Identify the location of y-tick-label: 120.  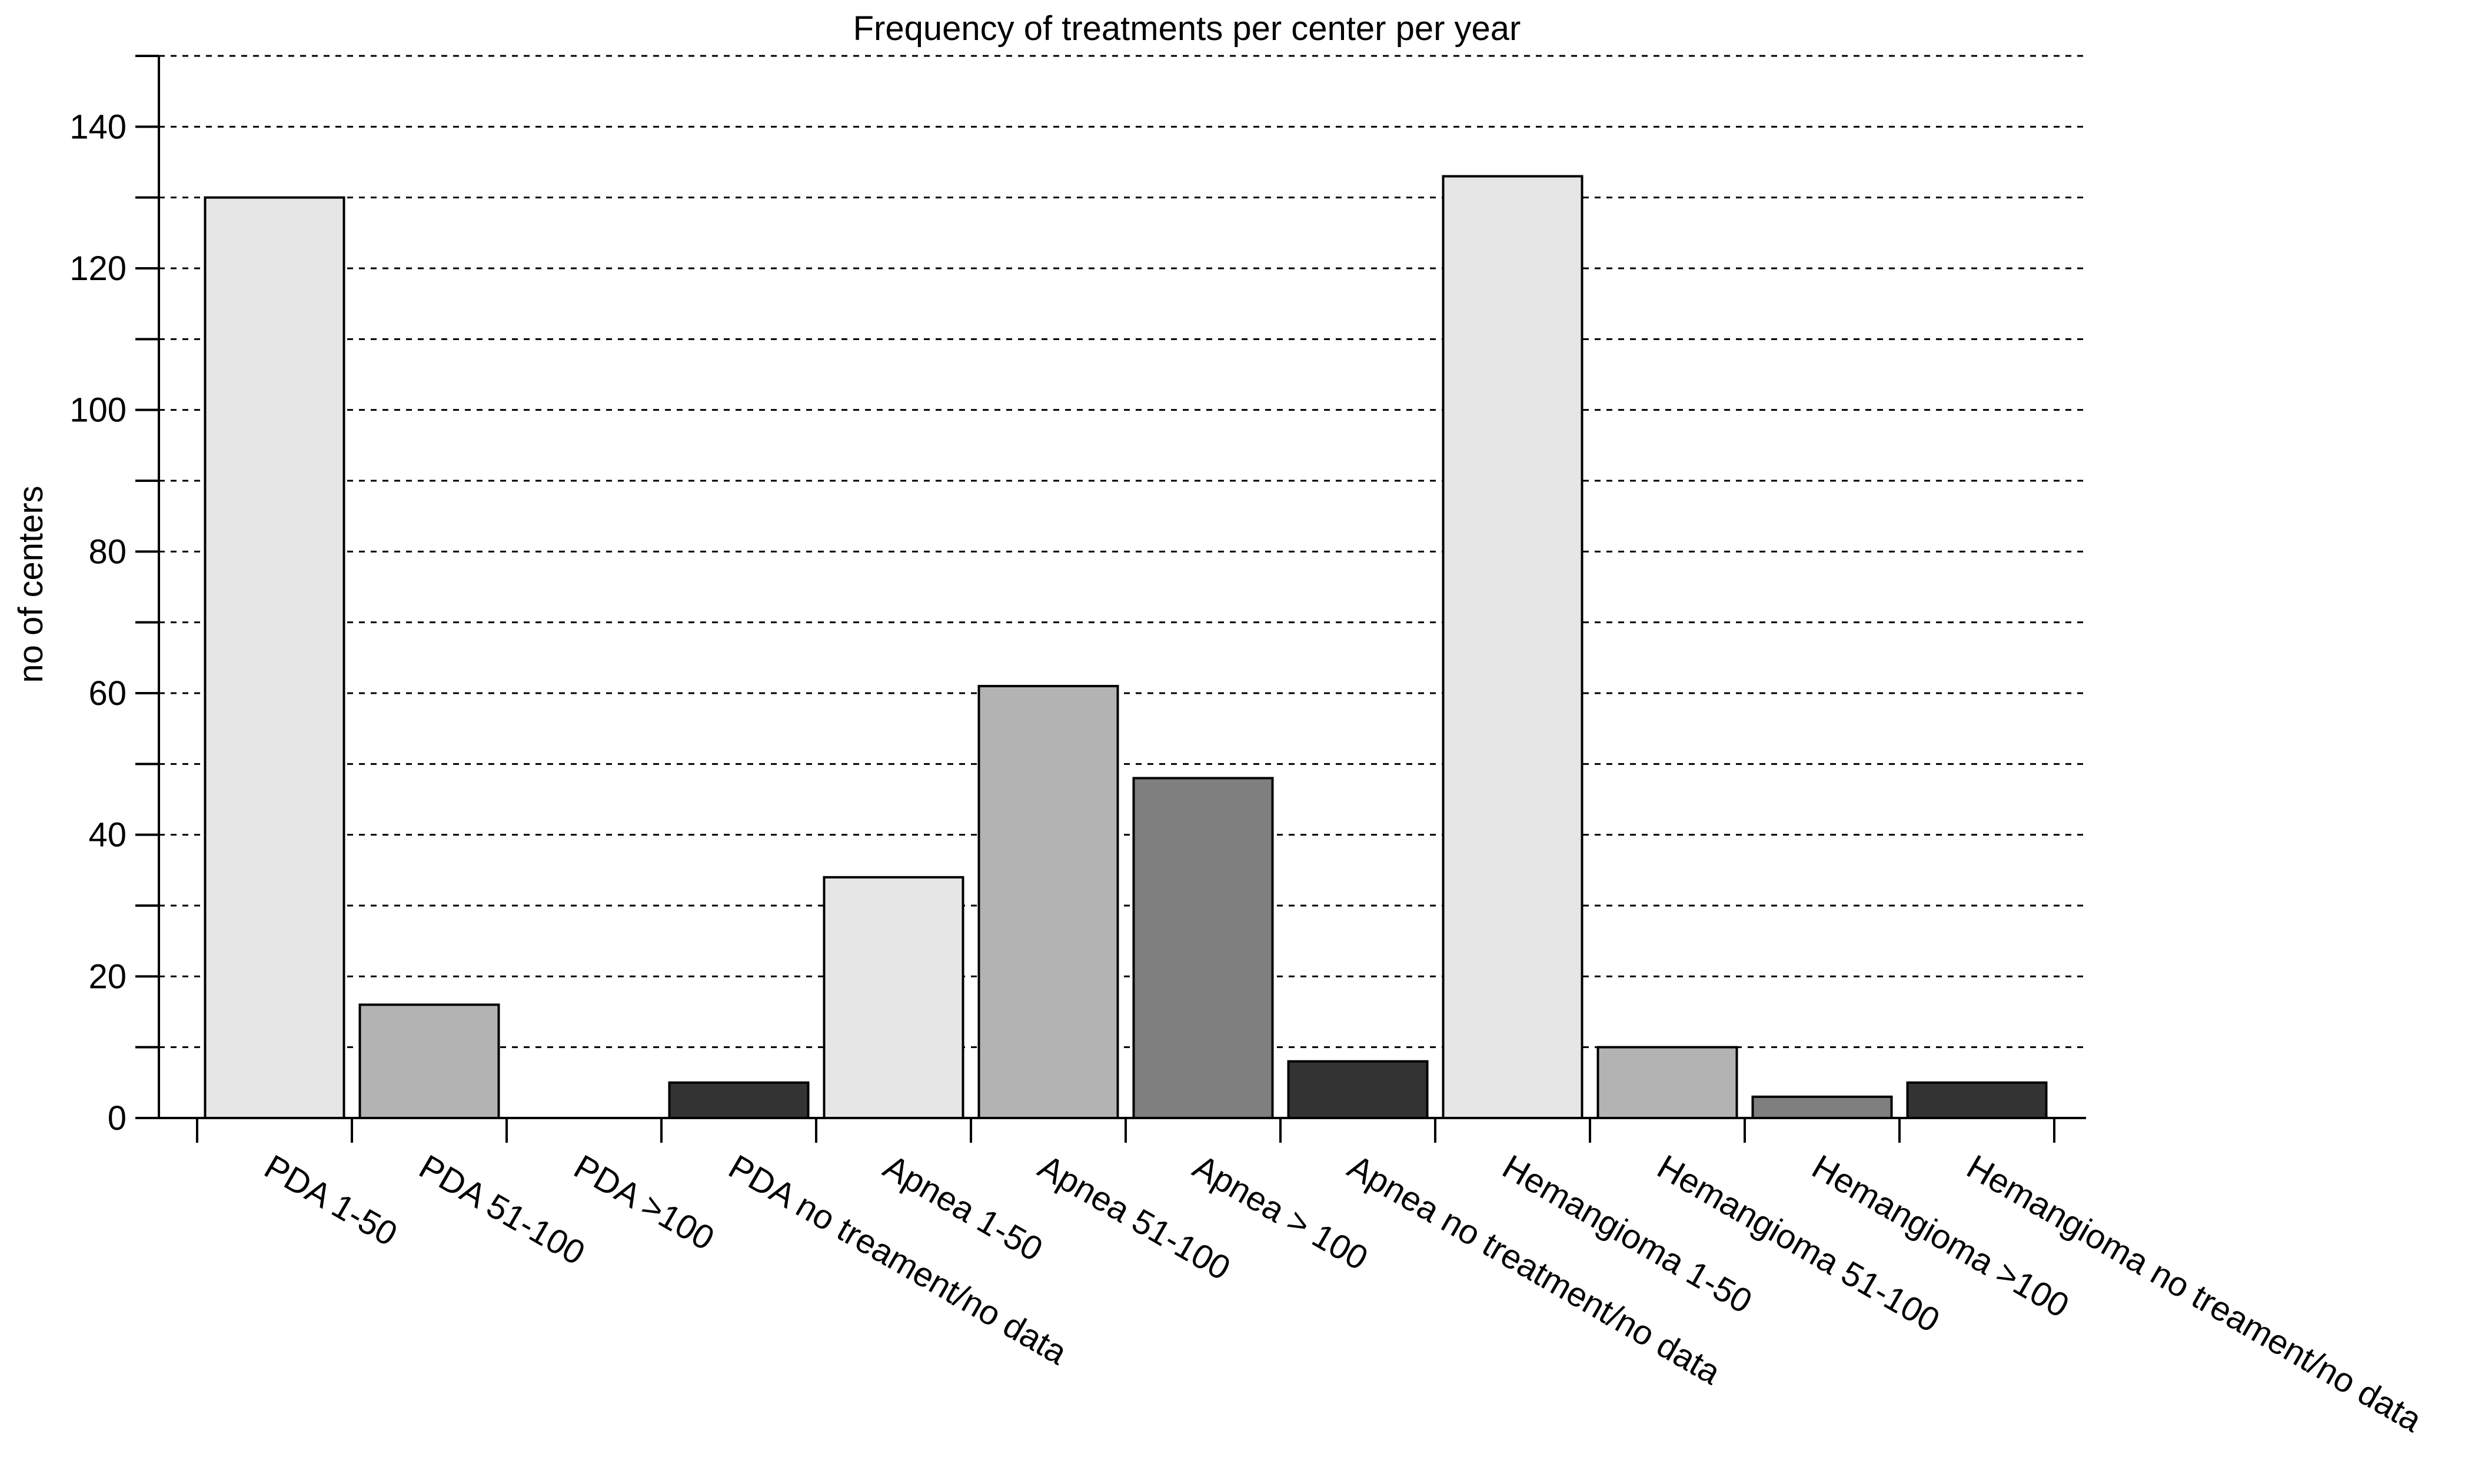
(98, 268).